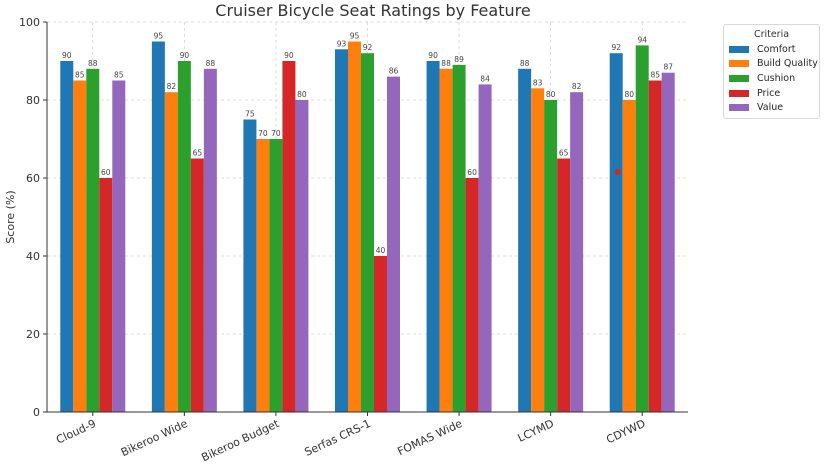 This screenshot has height=471, width=824. I want to click on bar-value-label: 86, so click(394, 71).